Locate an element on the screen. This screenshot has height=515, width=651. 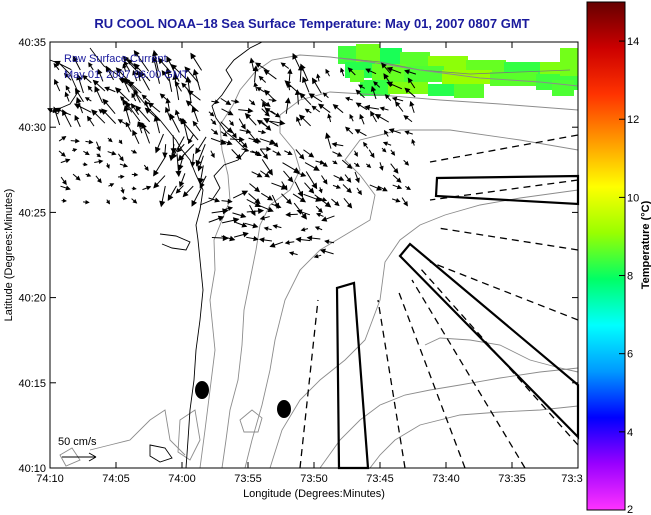
x-tick-label: 73:45 is located at coordinates (380, 479).